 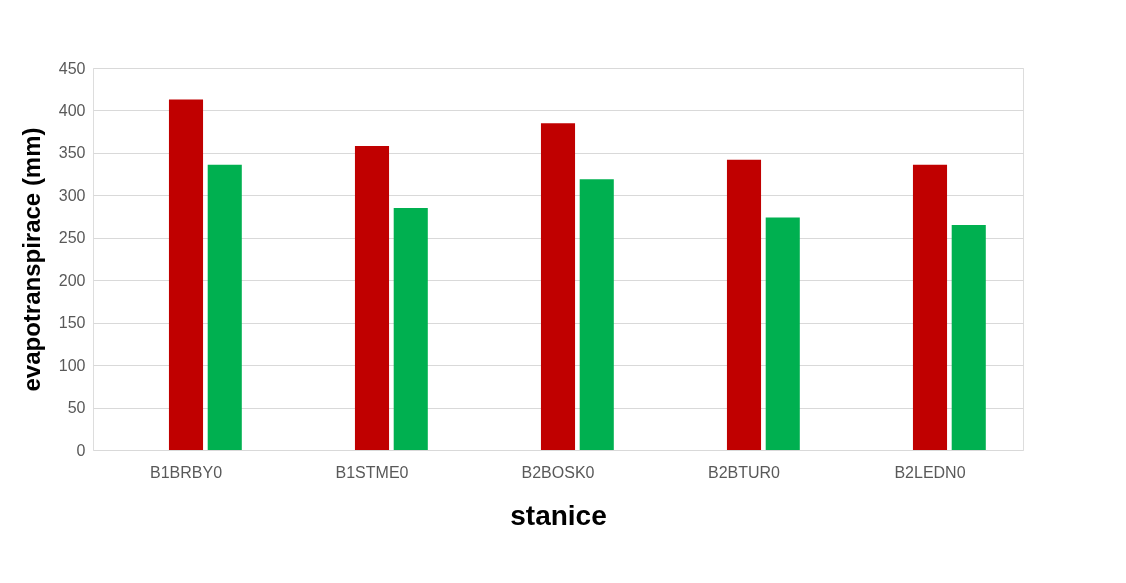 What do you see at coordinates (81, 450) in the screenshot?
I see `y-tick-label: 0` at bounding box center [81, 450].